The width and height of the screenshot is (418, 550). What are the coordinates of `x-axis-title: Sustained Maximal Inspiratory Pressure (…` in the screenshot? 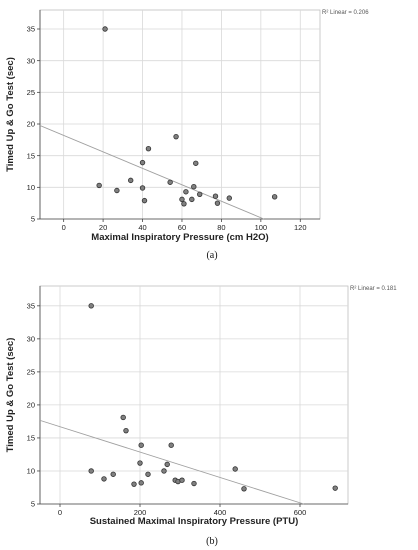 It's located at (194, 521).